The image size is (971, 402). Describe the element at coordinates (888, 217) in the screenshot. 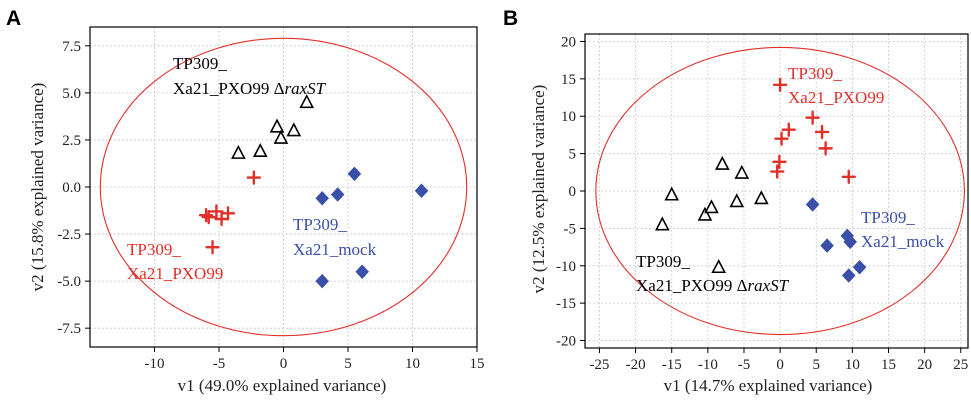

I see `panel-b-annotation-mock-line1: TP309_` at that location.